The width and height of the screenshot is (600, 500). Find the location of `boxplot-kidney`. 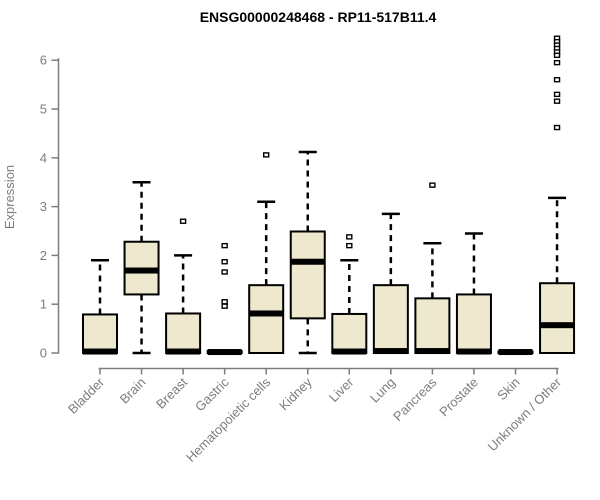

boxplot-kidney is located at coordinates (307, 252).